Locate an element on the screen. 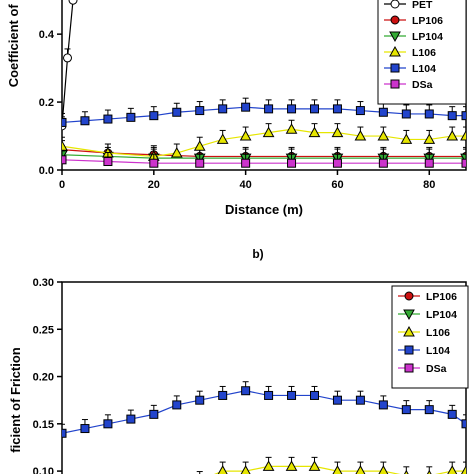 The image size is (474, 474). x-tick-label: 60 is located at coordinates (337, 185).